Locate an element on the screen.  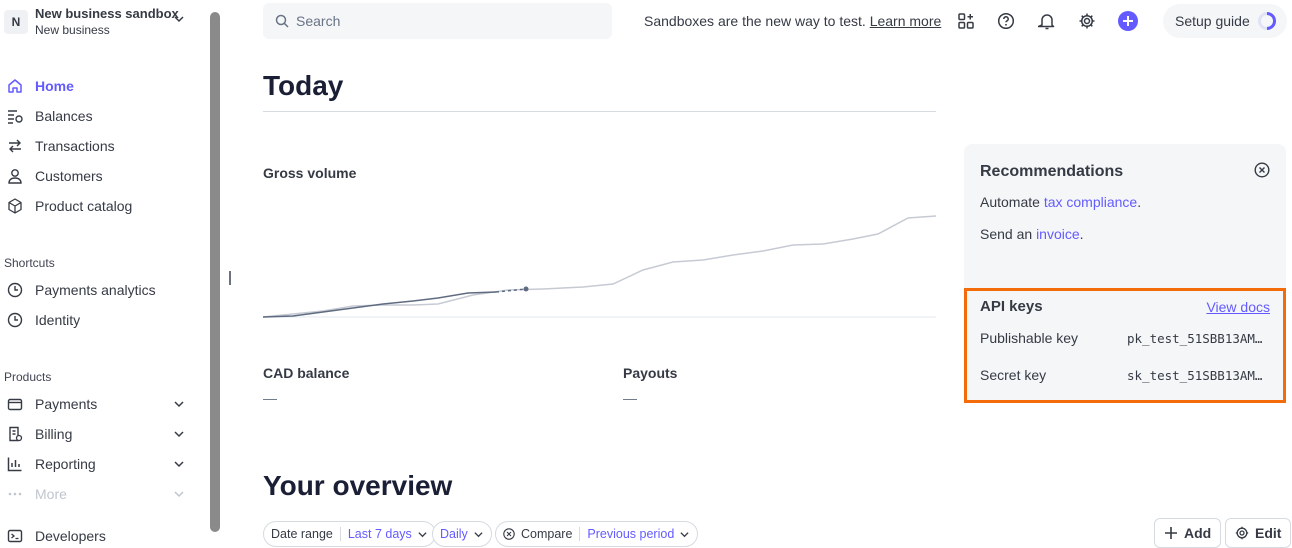
sidebar-item-label: Transactions is located at coordinates (75, 146).